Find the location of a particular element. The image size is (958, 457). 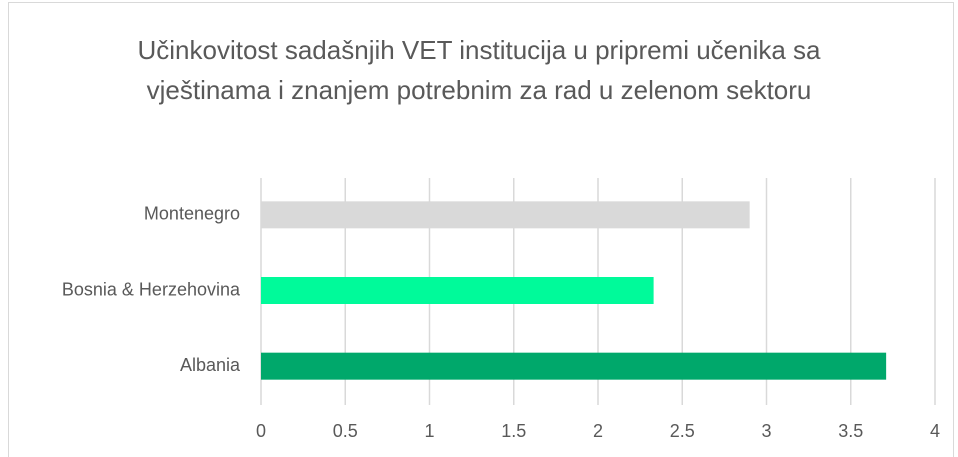

x-tick-label: 0.5 is located at coordinates (345, 431).